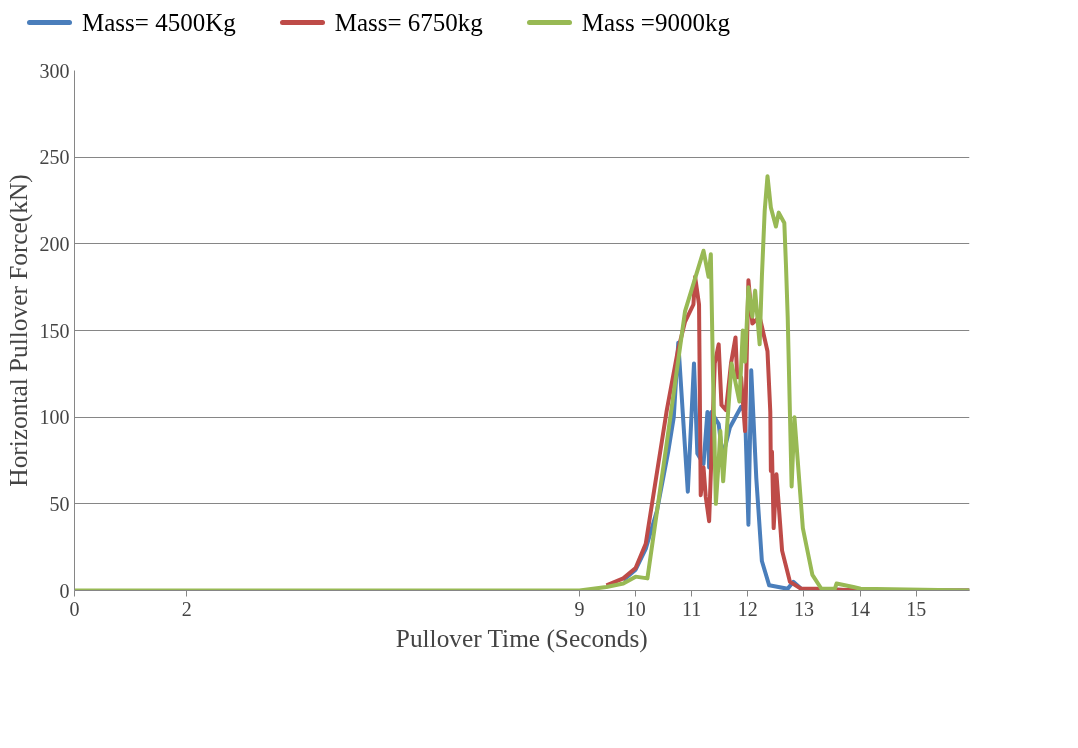 This screenshot has height=748, width=1078. What do you see at coordinates (54, 417) in the screenshot?
I see `y-tick-label: 100` at bounding box center [54, 417].